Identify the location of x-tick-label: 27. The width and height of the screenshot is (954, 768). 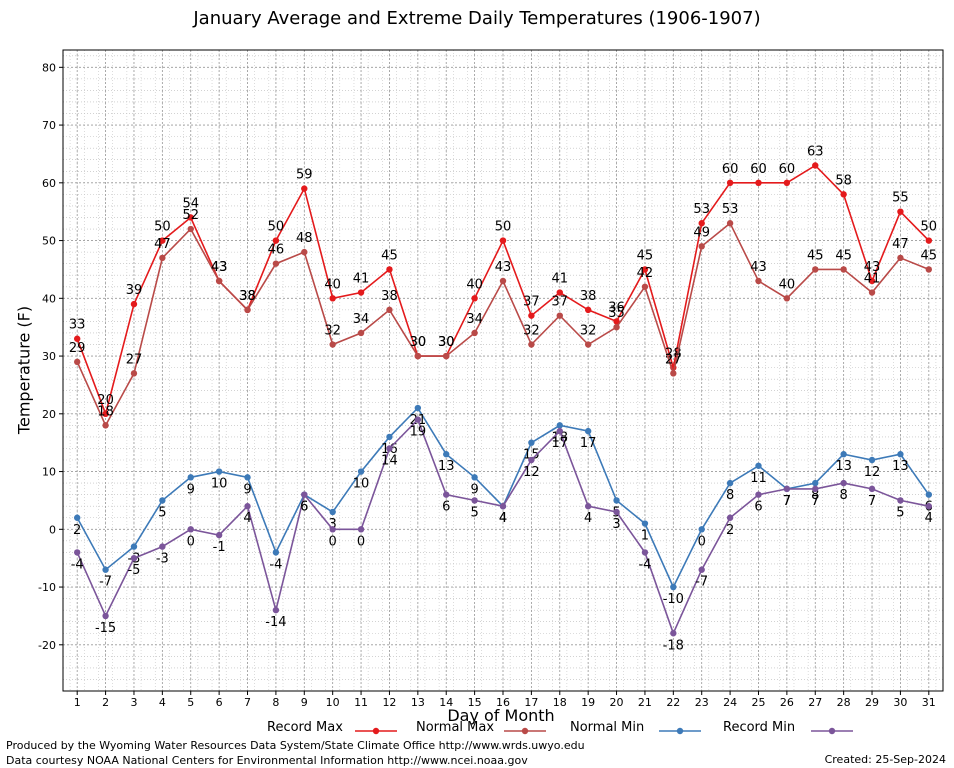
(815, 702).